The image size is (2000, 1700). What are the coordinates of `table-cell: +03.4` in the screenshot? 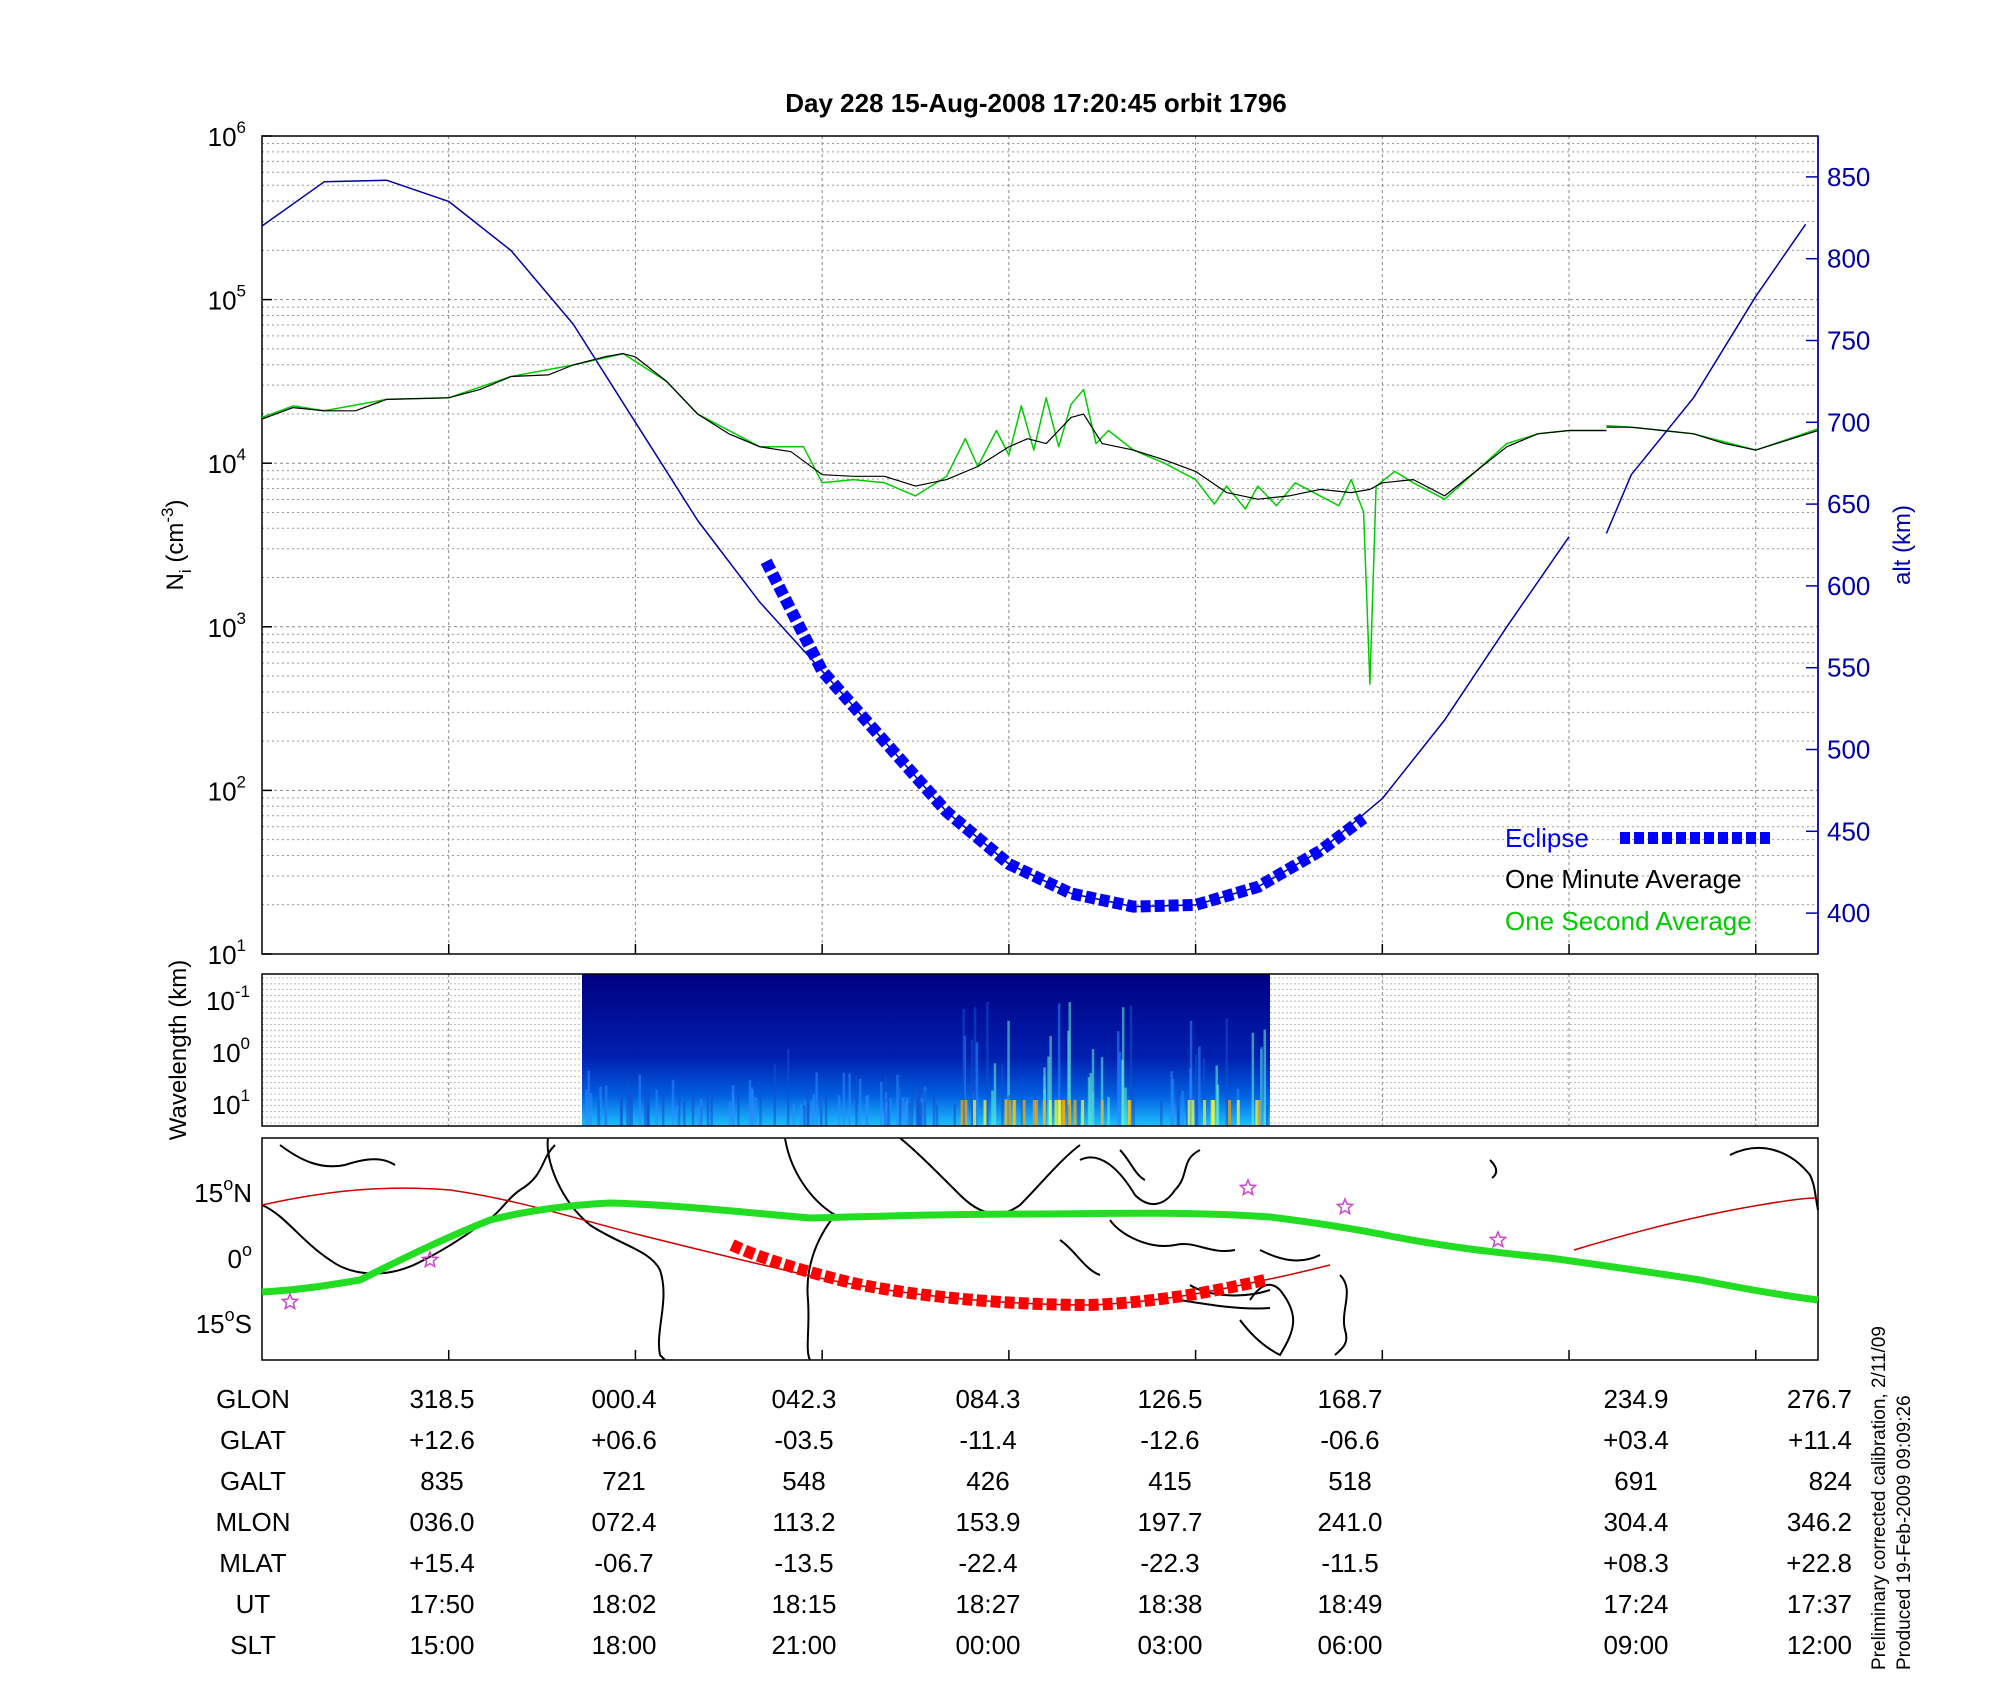 It's located at (1636, 1440).